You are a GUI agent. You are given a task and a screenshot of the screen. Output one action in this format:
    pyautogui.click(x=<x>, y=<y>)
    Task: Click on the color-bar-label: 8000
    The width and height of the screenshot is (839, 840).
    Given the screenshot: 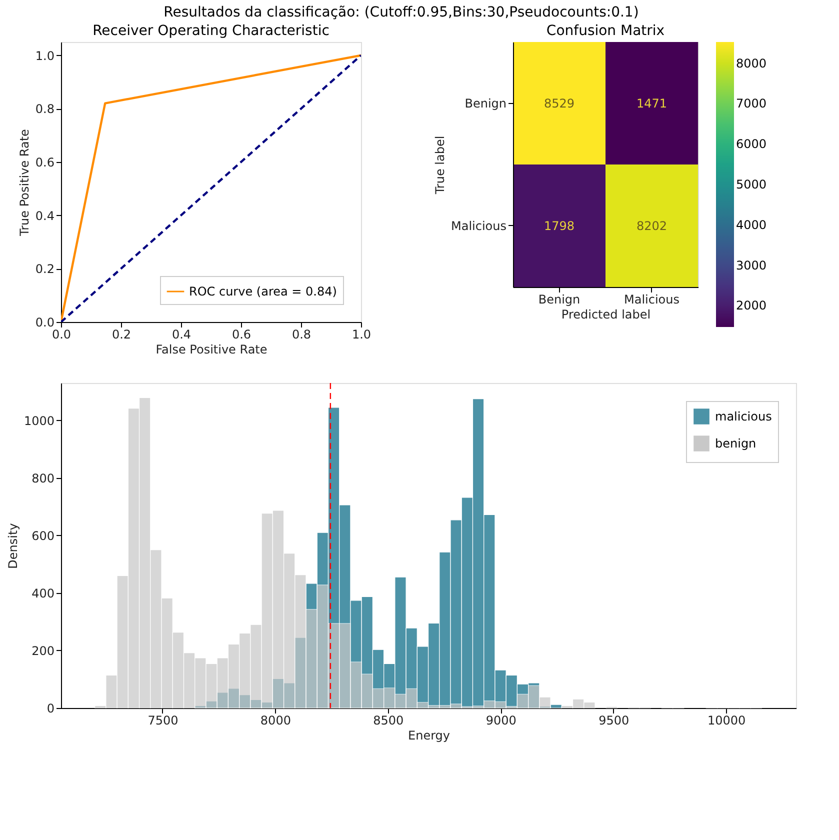 What is the action you would take?
    pyautogui.click(x=751, y=63)
    